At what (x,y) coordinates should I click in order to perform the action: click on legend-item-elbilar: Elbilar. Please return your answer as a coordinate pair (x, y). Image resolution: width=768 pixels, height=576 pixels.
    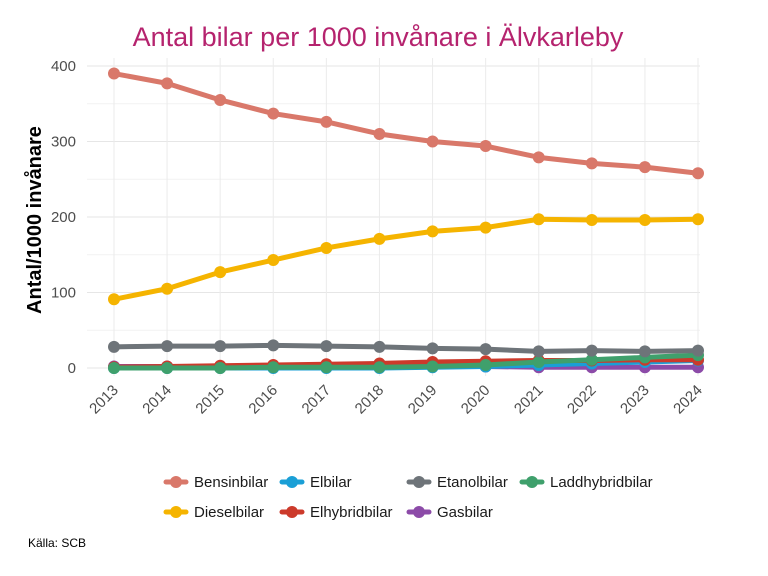
    Looking at the image, I should click on (315, 482).